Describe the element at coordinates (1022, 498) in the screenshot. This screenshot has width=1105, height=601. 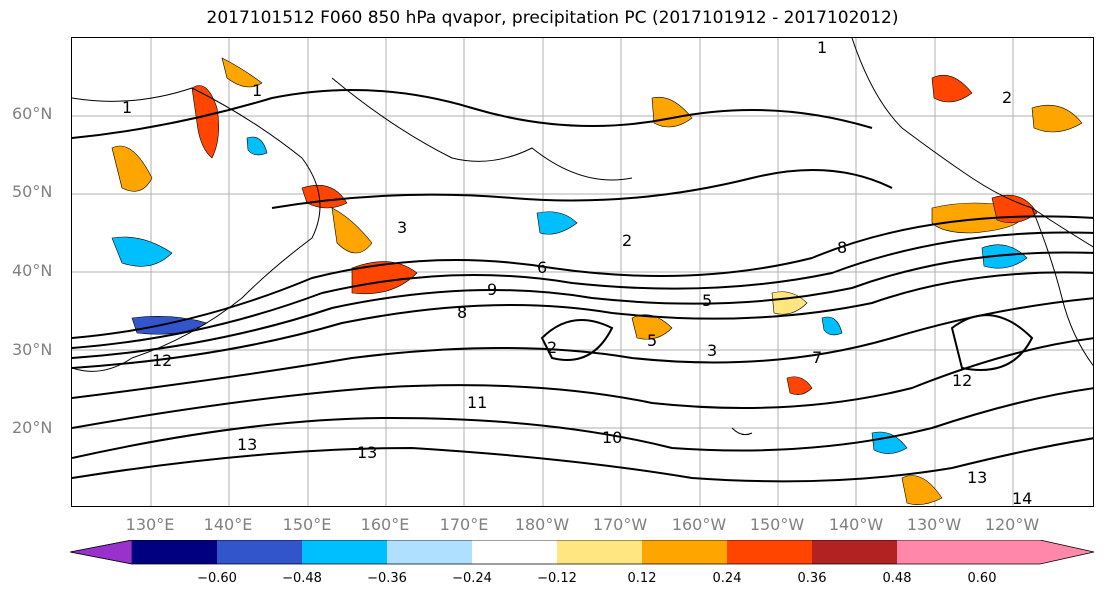
I see `contour-label: 14` at that location.